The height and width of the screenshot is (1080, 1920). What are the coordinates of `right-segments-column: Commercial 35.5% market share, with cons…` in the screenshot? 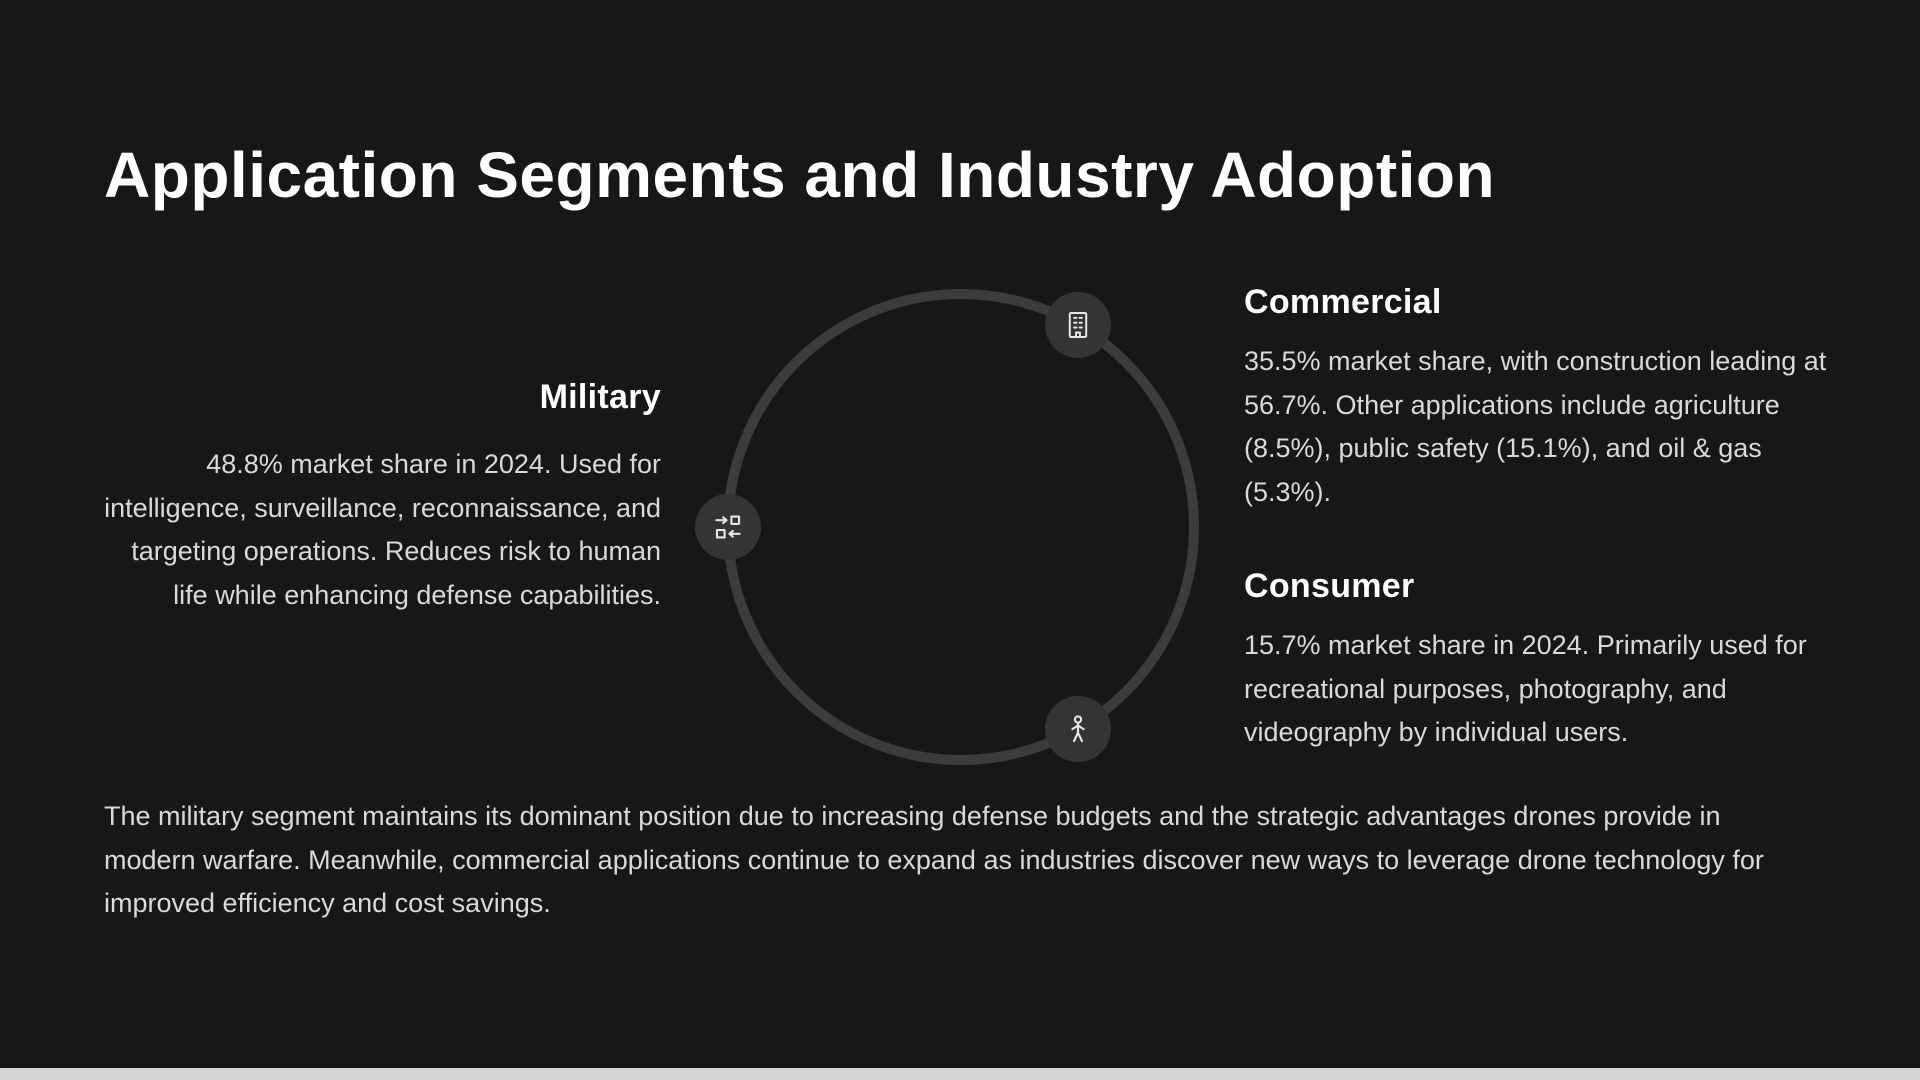 It's located at (1536, 519).